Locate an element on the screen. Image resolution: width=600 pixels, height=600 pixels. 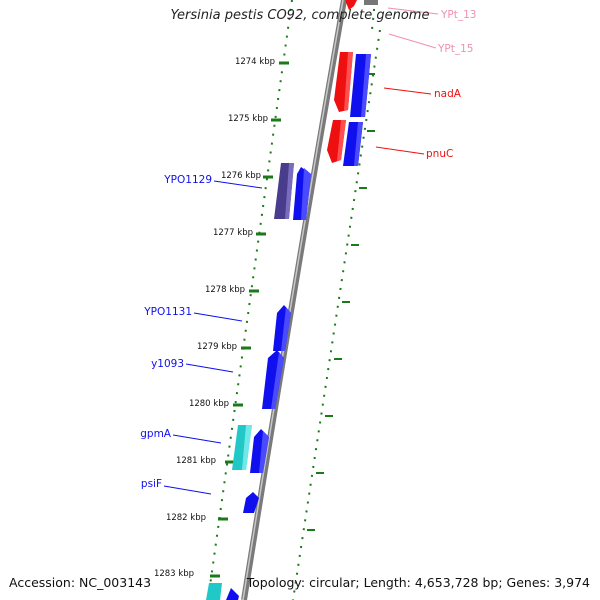
label-psif: psiF is located at coordinates (151, 484).